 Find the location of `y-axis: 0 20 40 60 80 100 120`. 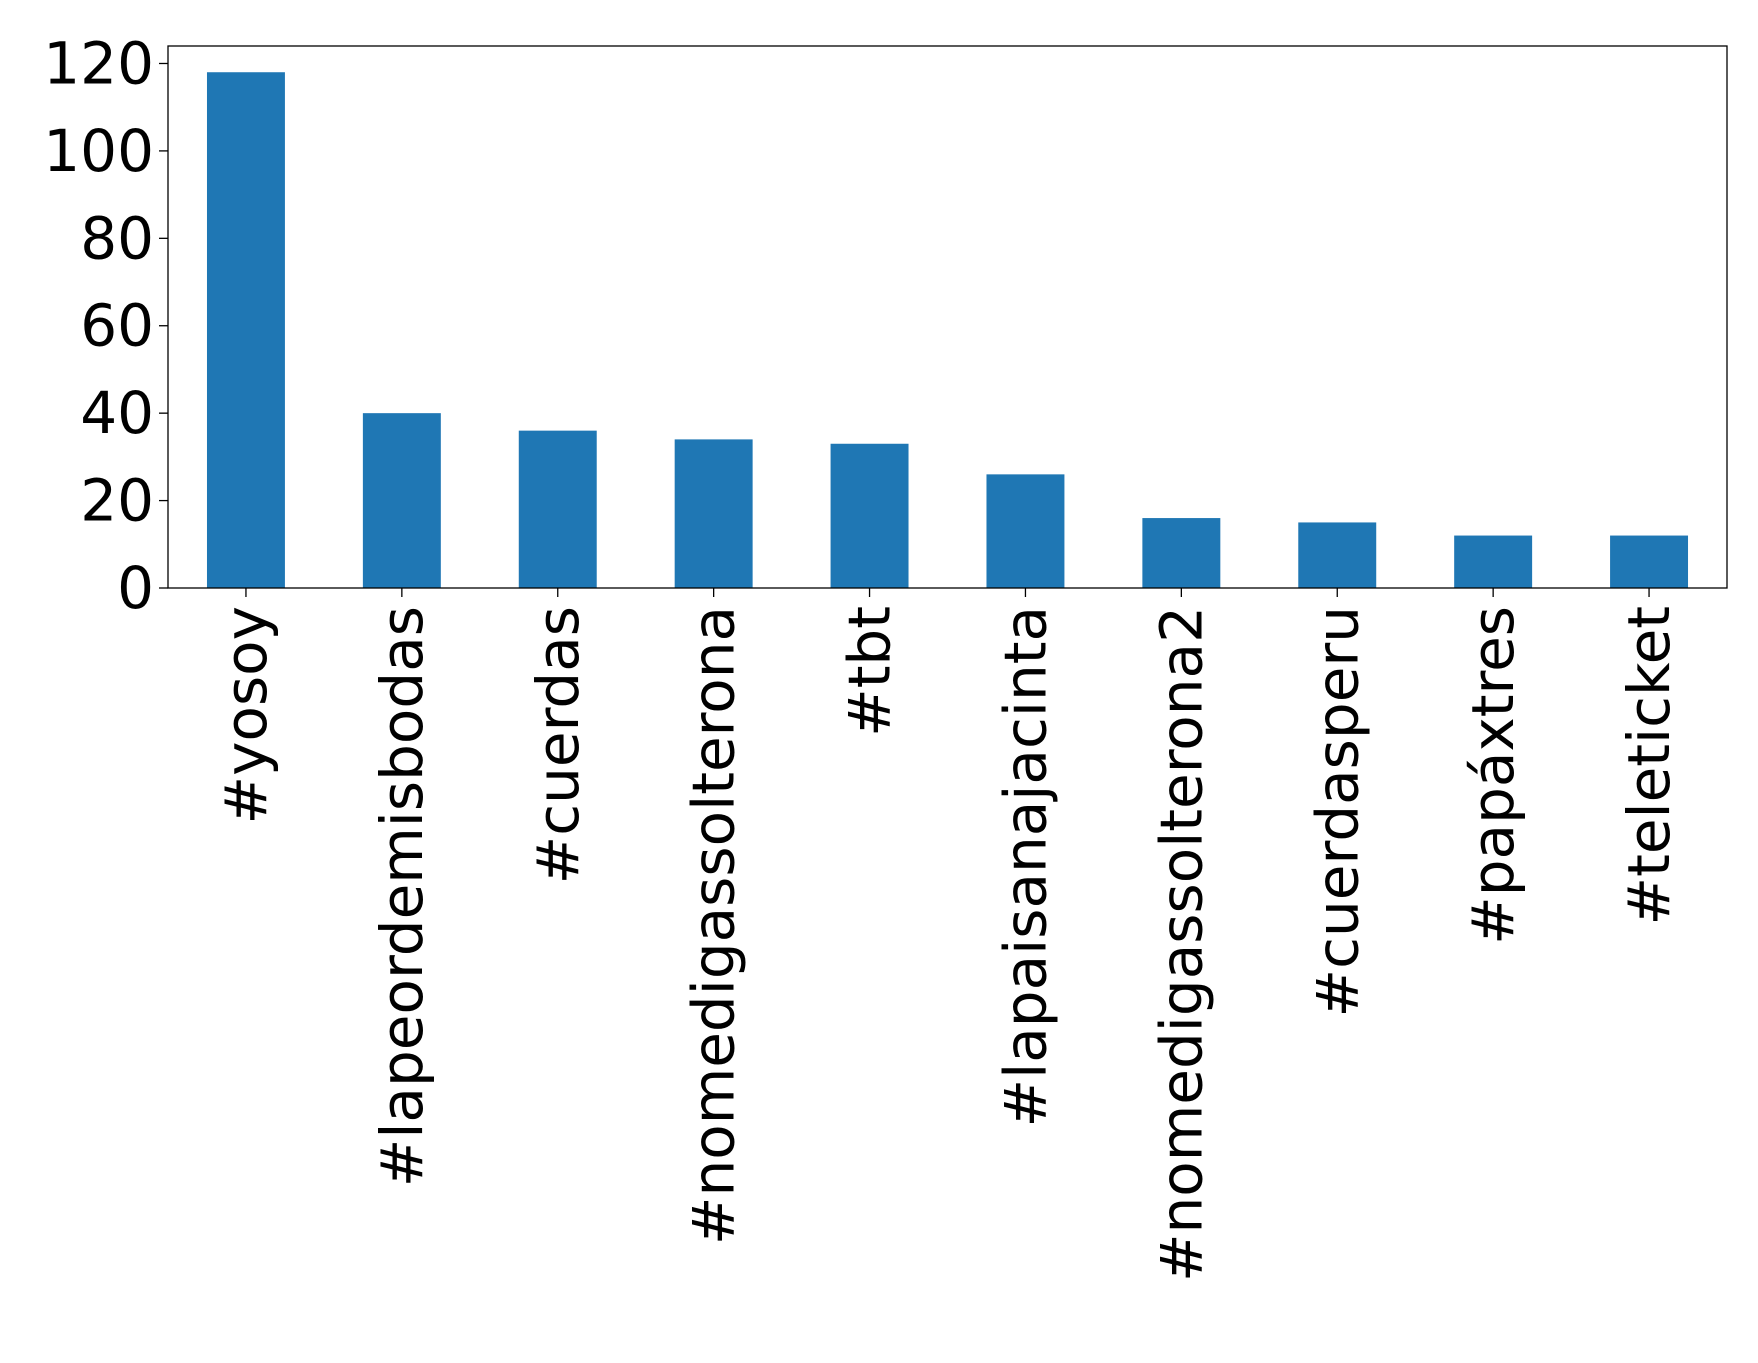

y-axis: 0 20 40 60 80 100 120 is located at coordinates (105, 325).